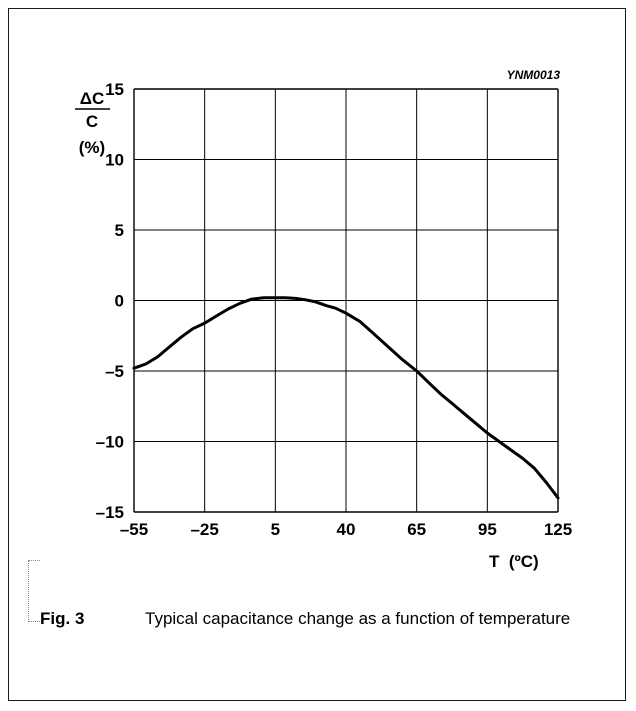 This screenshot has height=711, width=636. Describe the element at coordinates (204, 529) in the screenshot. I see `x-tick-label: –25` at that location.